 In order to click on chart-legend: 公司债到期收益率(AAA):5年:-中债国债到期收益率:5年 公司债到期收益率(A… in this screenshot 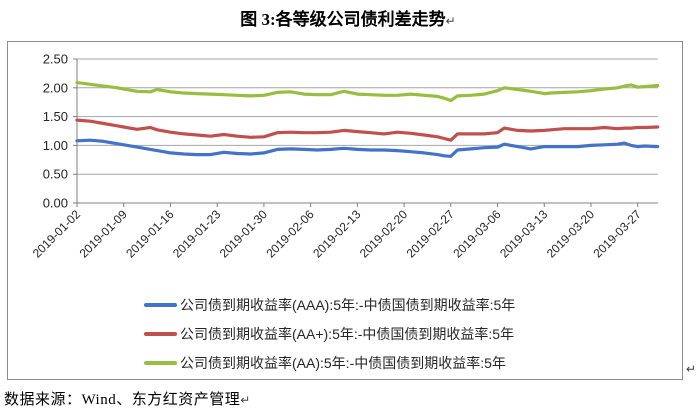, I will do `click(329, 333)`.